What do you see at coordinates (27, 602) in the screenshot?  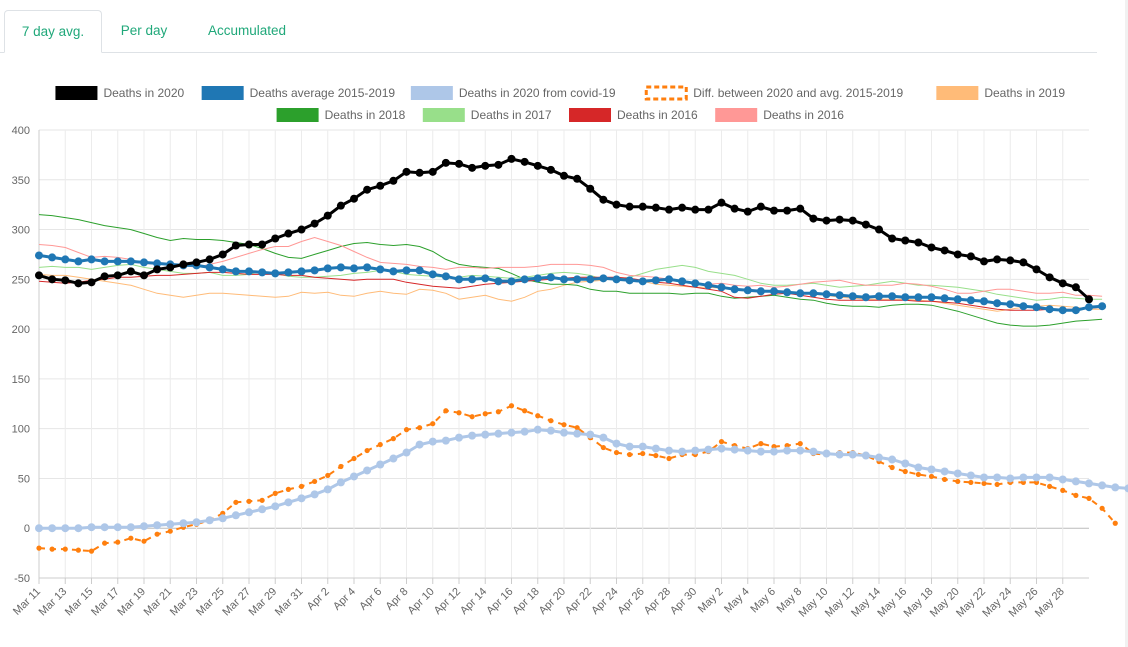 I see `x-tick-label: Mar 11` at bounding box center [27, 602].